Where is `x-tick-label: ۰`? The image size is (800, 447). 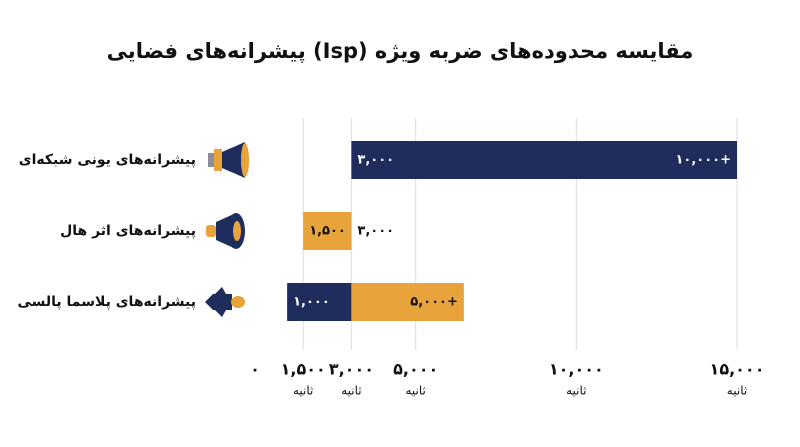 x-tick-label: ۰ is located at coordinates (255, 369).